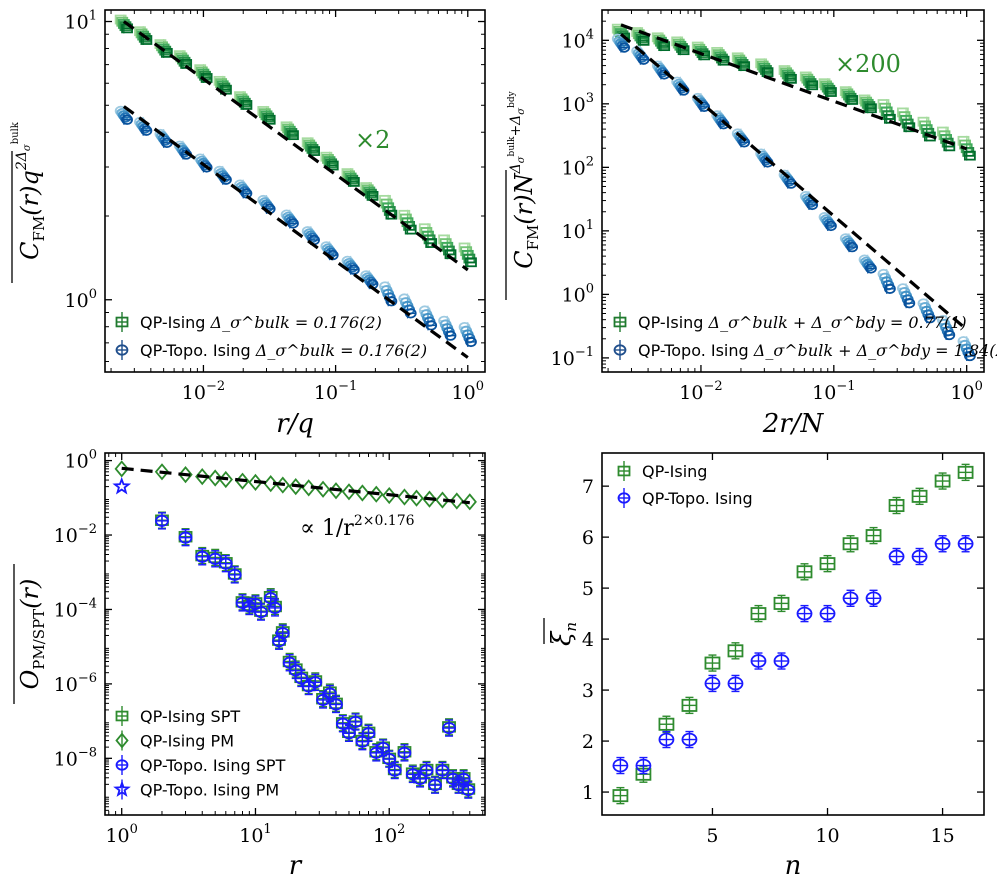 The image size is (997, 886). I want to click on panel-a-ylabel: CFM(r)q2Δσbulk, so click(29, 202).